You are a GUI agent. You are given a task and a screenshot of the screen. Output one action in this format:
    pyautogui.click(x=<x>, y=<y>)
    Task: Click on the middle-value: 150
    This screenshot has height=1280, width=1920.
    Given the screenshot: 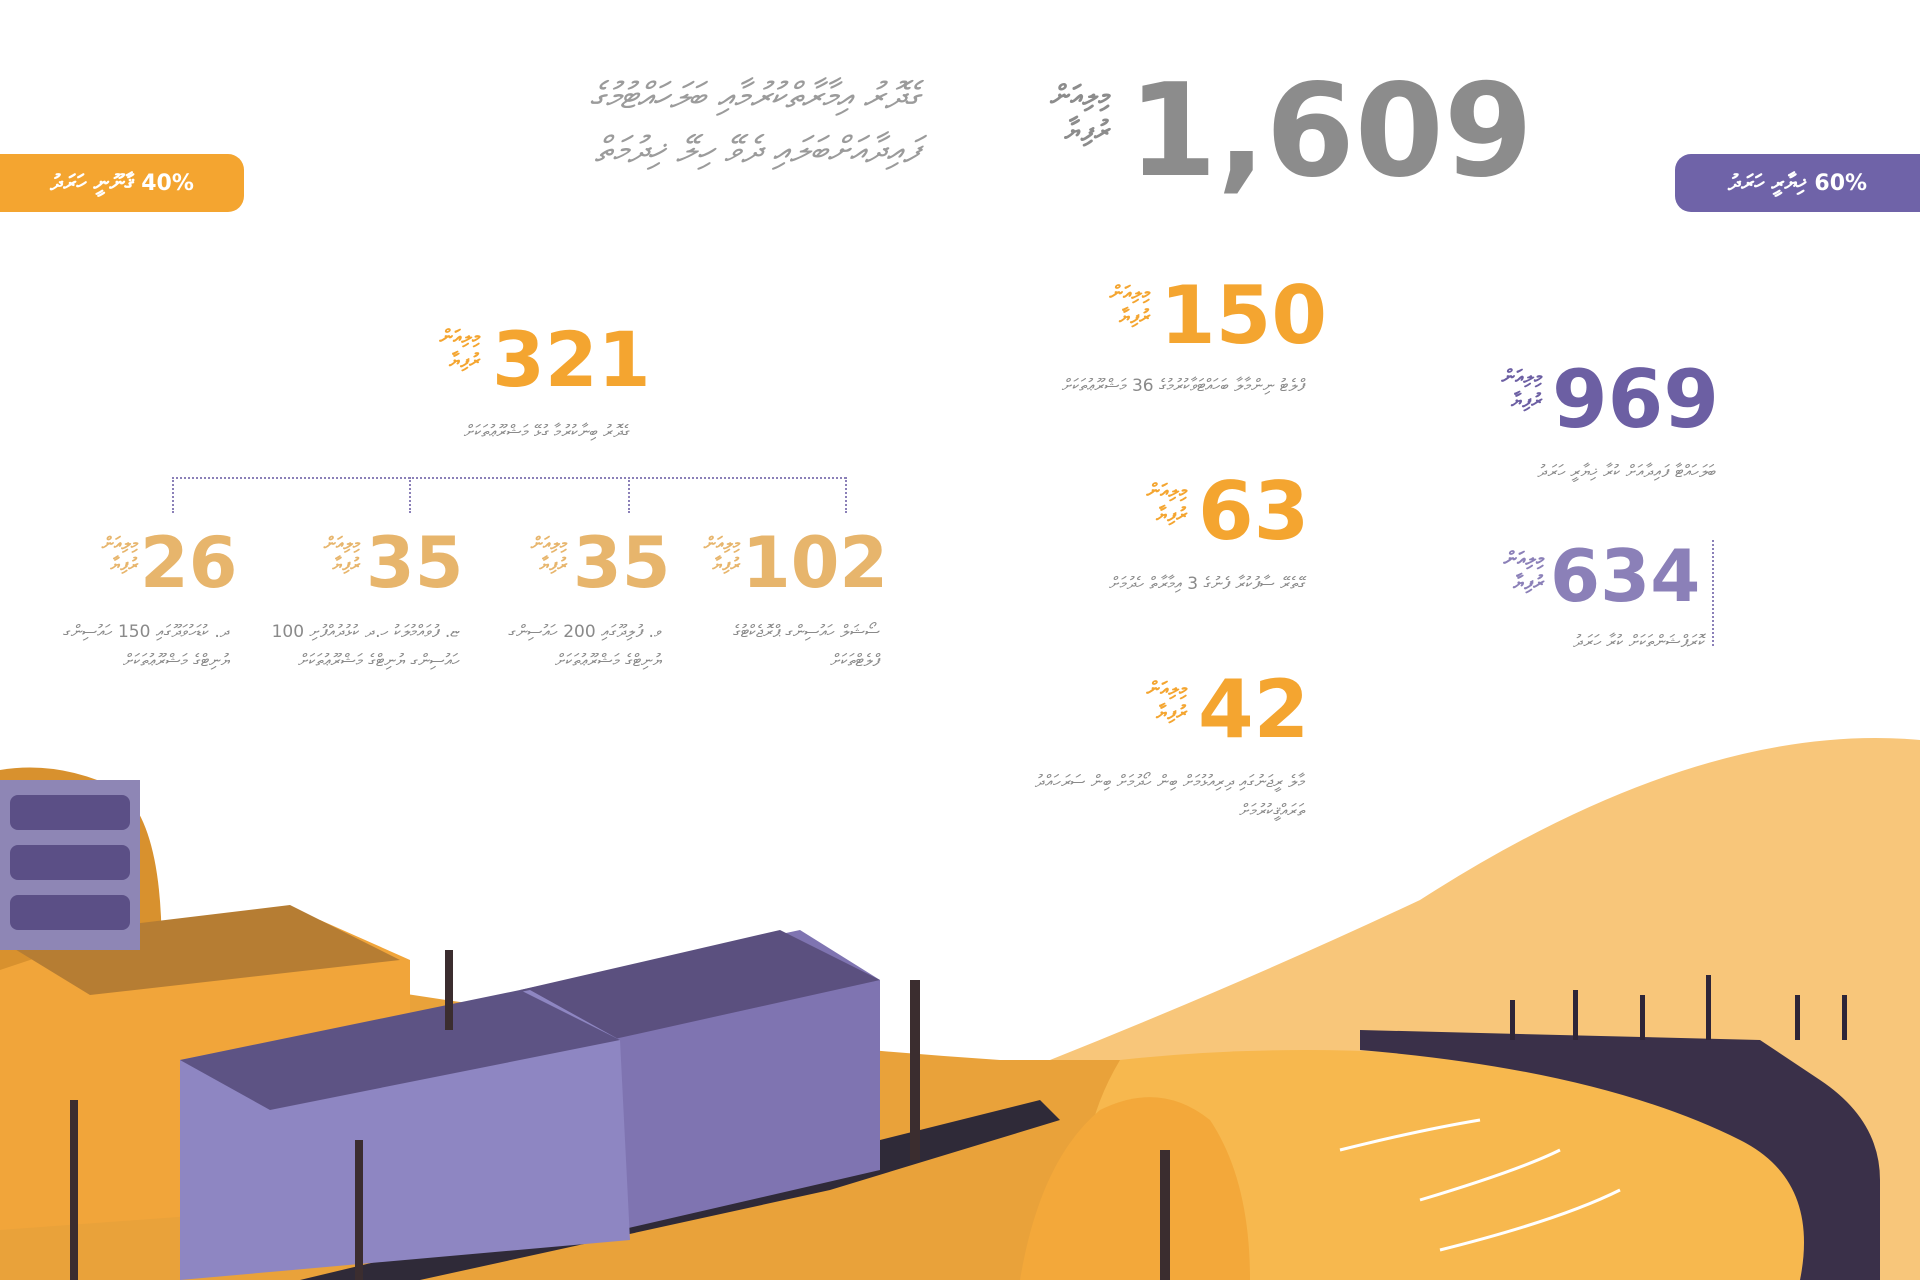 What is the action you would take?
    pyautogui.click(x=1243, y=315)
    